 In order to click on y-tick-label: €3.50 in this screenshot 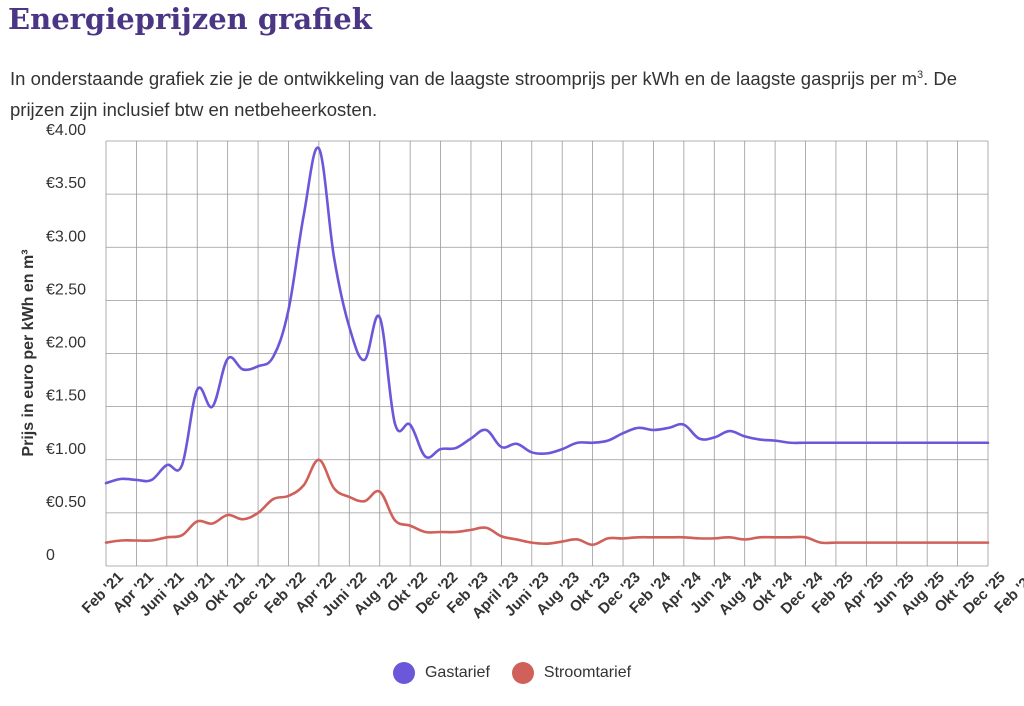, I will do `click(66, 183)`.